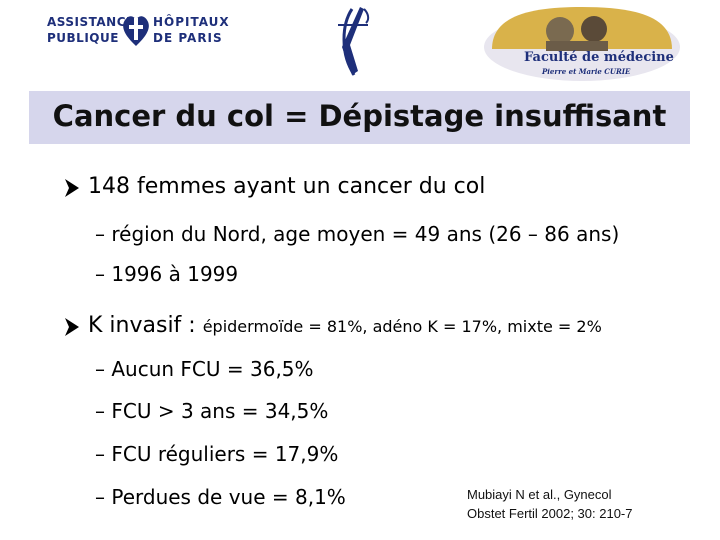 Image resolution: width=720 pixels, height=540 pixels. Describe the element at coordinates (188, 38) in the screenshot. I see `aphp-right-line-2: DE PARIS` at that location.